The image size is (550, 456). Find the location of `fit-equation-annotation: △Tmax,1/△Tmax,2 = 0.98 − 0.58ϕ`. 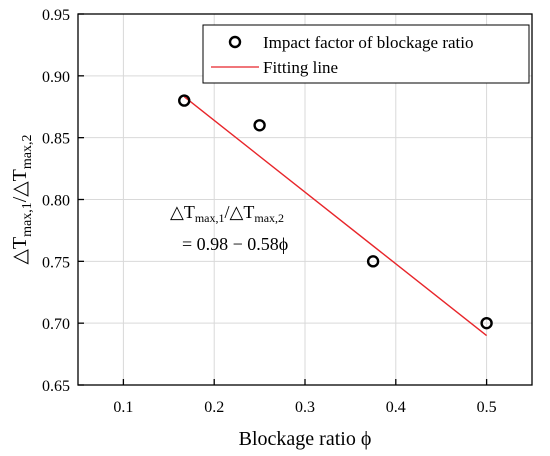

fit-equation-annotation: △Tmax,1/△Tmax,2 = 0.98 − 0.58ϕ is located at coordinates (229, 228).